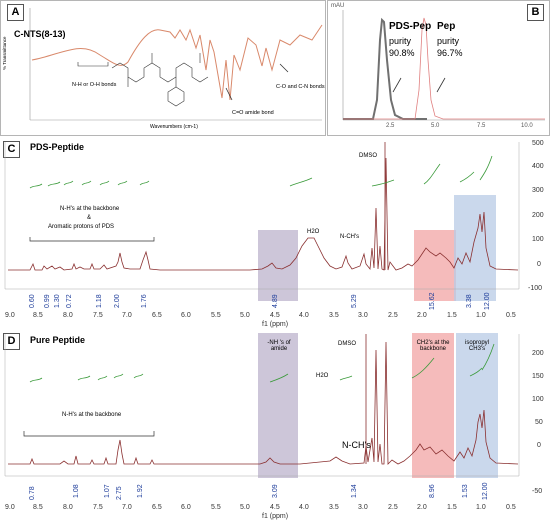 The image size is (550, 522). Describe the element at coordinates (538, 166) in the screenshot. I see `y-tick: 400` at that location.